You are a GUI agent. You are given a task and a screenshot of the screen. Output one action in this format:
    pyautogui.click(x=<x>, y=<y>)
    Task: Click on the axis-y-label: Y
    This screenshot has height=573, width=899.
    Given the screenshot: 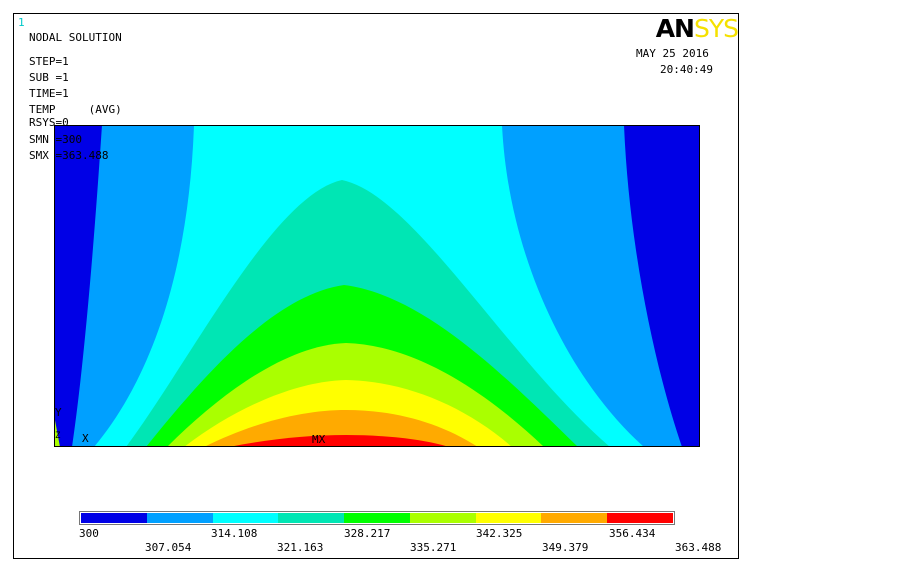 What is the action you would take?
    pyautogui.click(x=58, y=412)
    